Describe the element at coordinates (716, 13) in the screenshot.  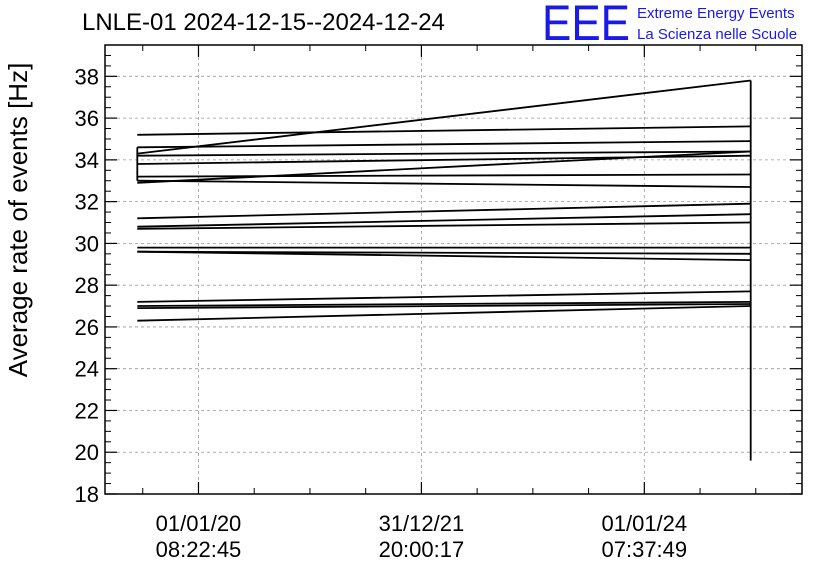
I see `logo-line-1: Extreme Energy Events` at that location.